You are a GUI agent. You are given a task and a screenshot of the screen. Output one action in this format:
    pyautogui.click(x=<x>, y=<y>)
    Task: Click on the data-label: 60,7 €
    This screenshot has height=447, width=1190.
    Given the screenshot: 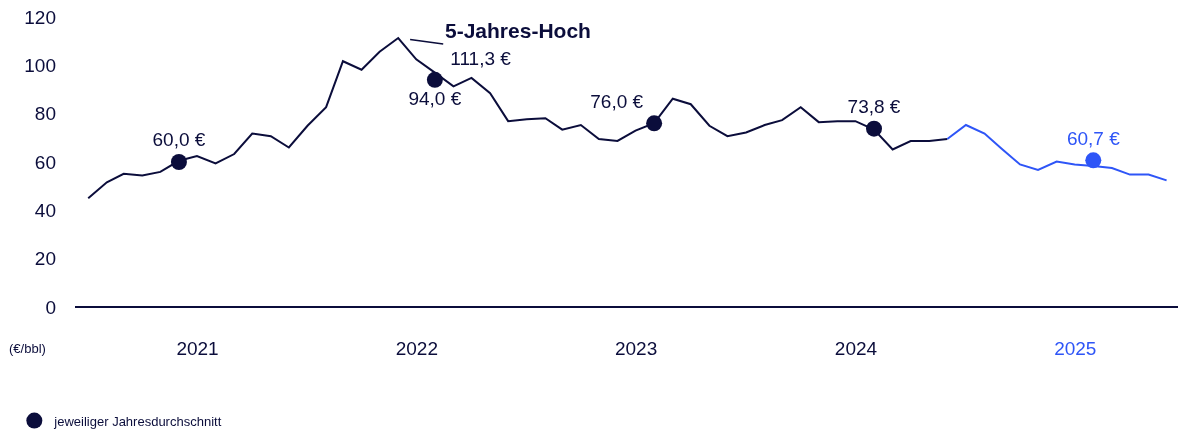 What is the action you would take?
    pyautogui.click(x=1093, y=138)
    